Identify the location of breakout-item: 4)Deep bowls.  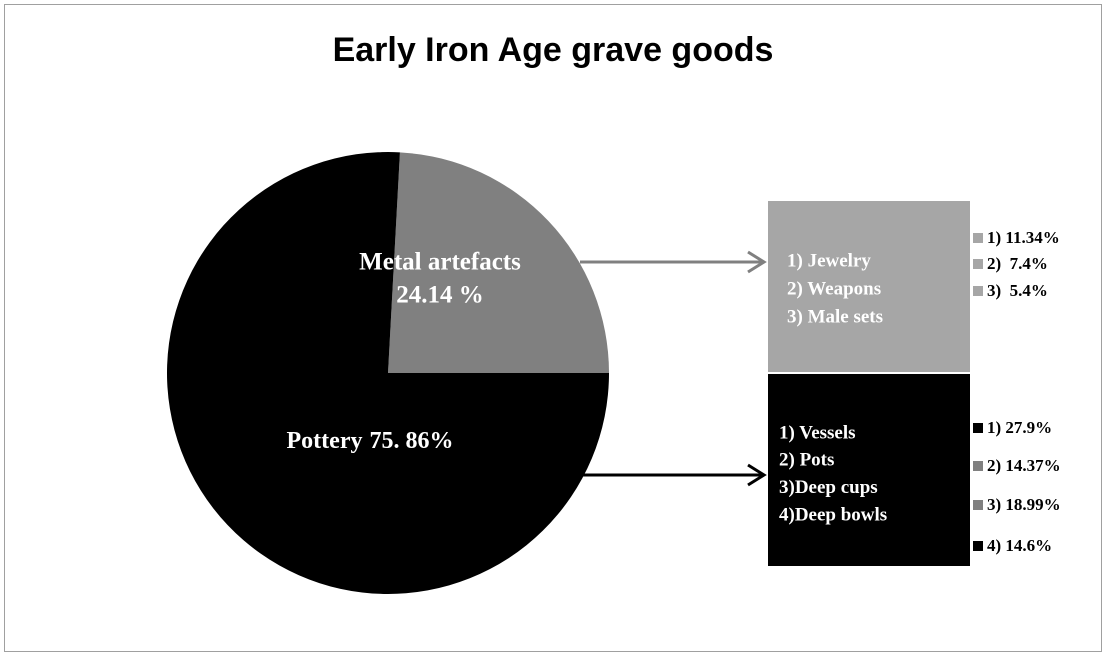
(833, 514).